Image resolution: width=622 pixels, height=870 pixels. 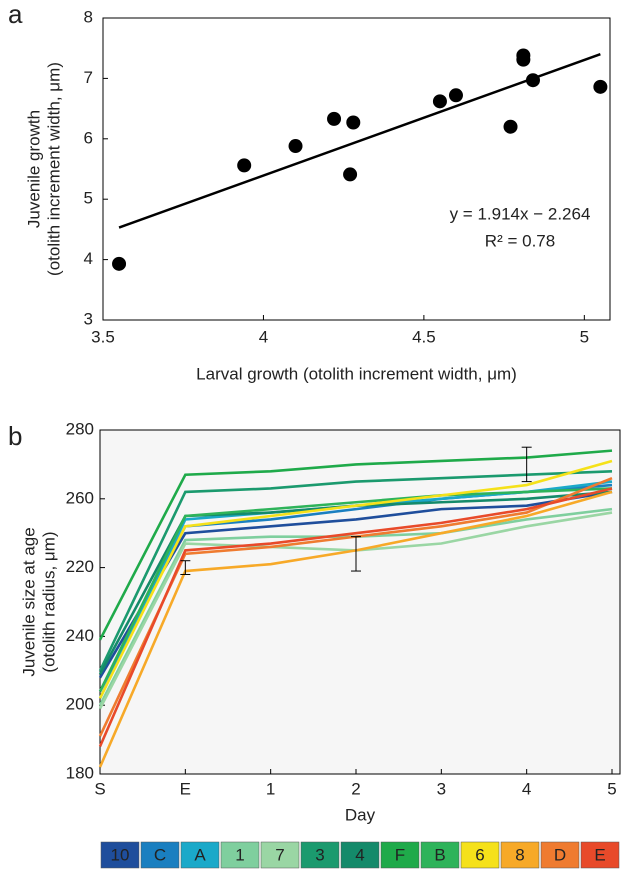 I want to click on y-tick-label: 240, so click(x=80, y=635).